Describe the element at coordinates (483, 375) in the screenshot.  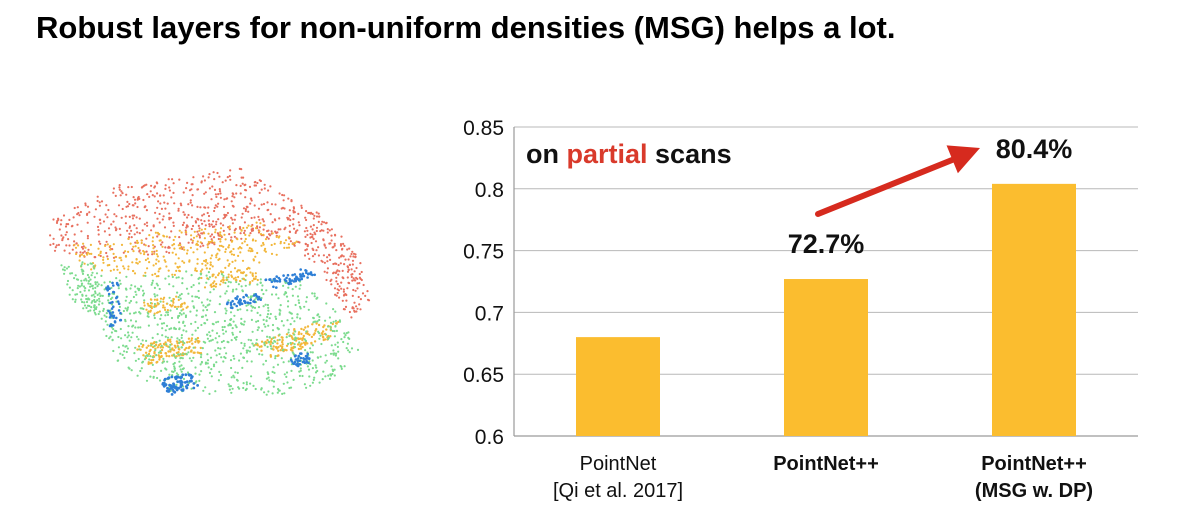
I see `y-tick-label: 0.65` at that location.